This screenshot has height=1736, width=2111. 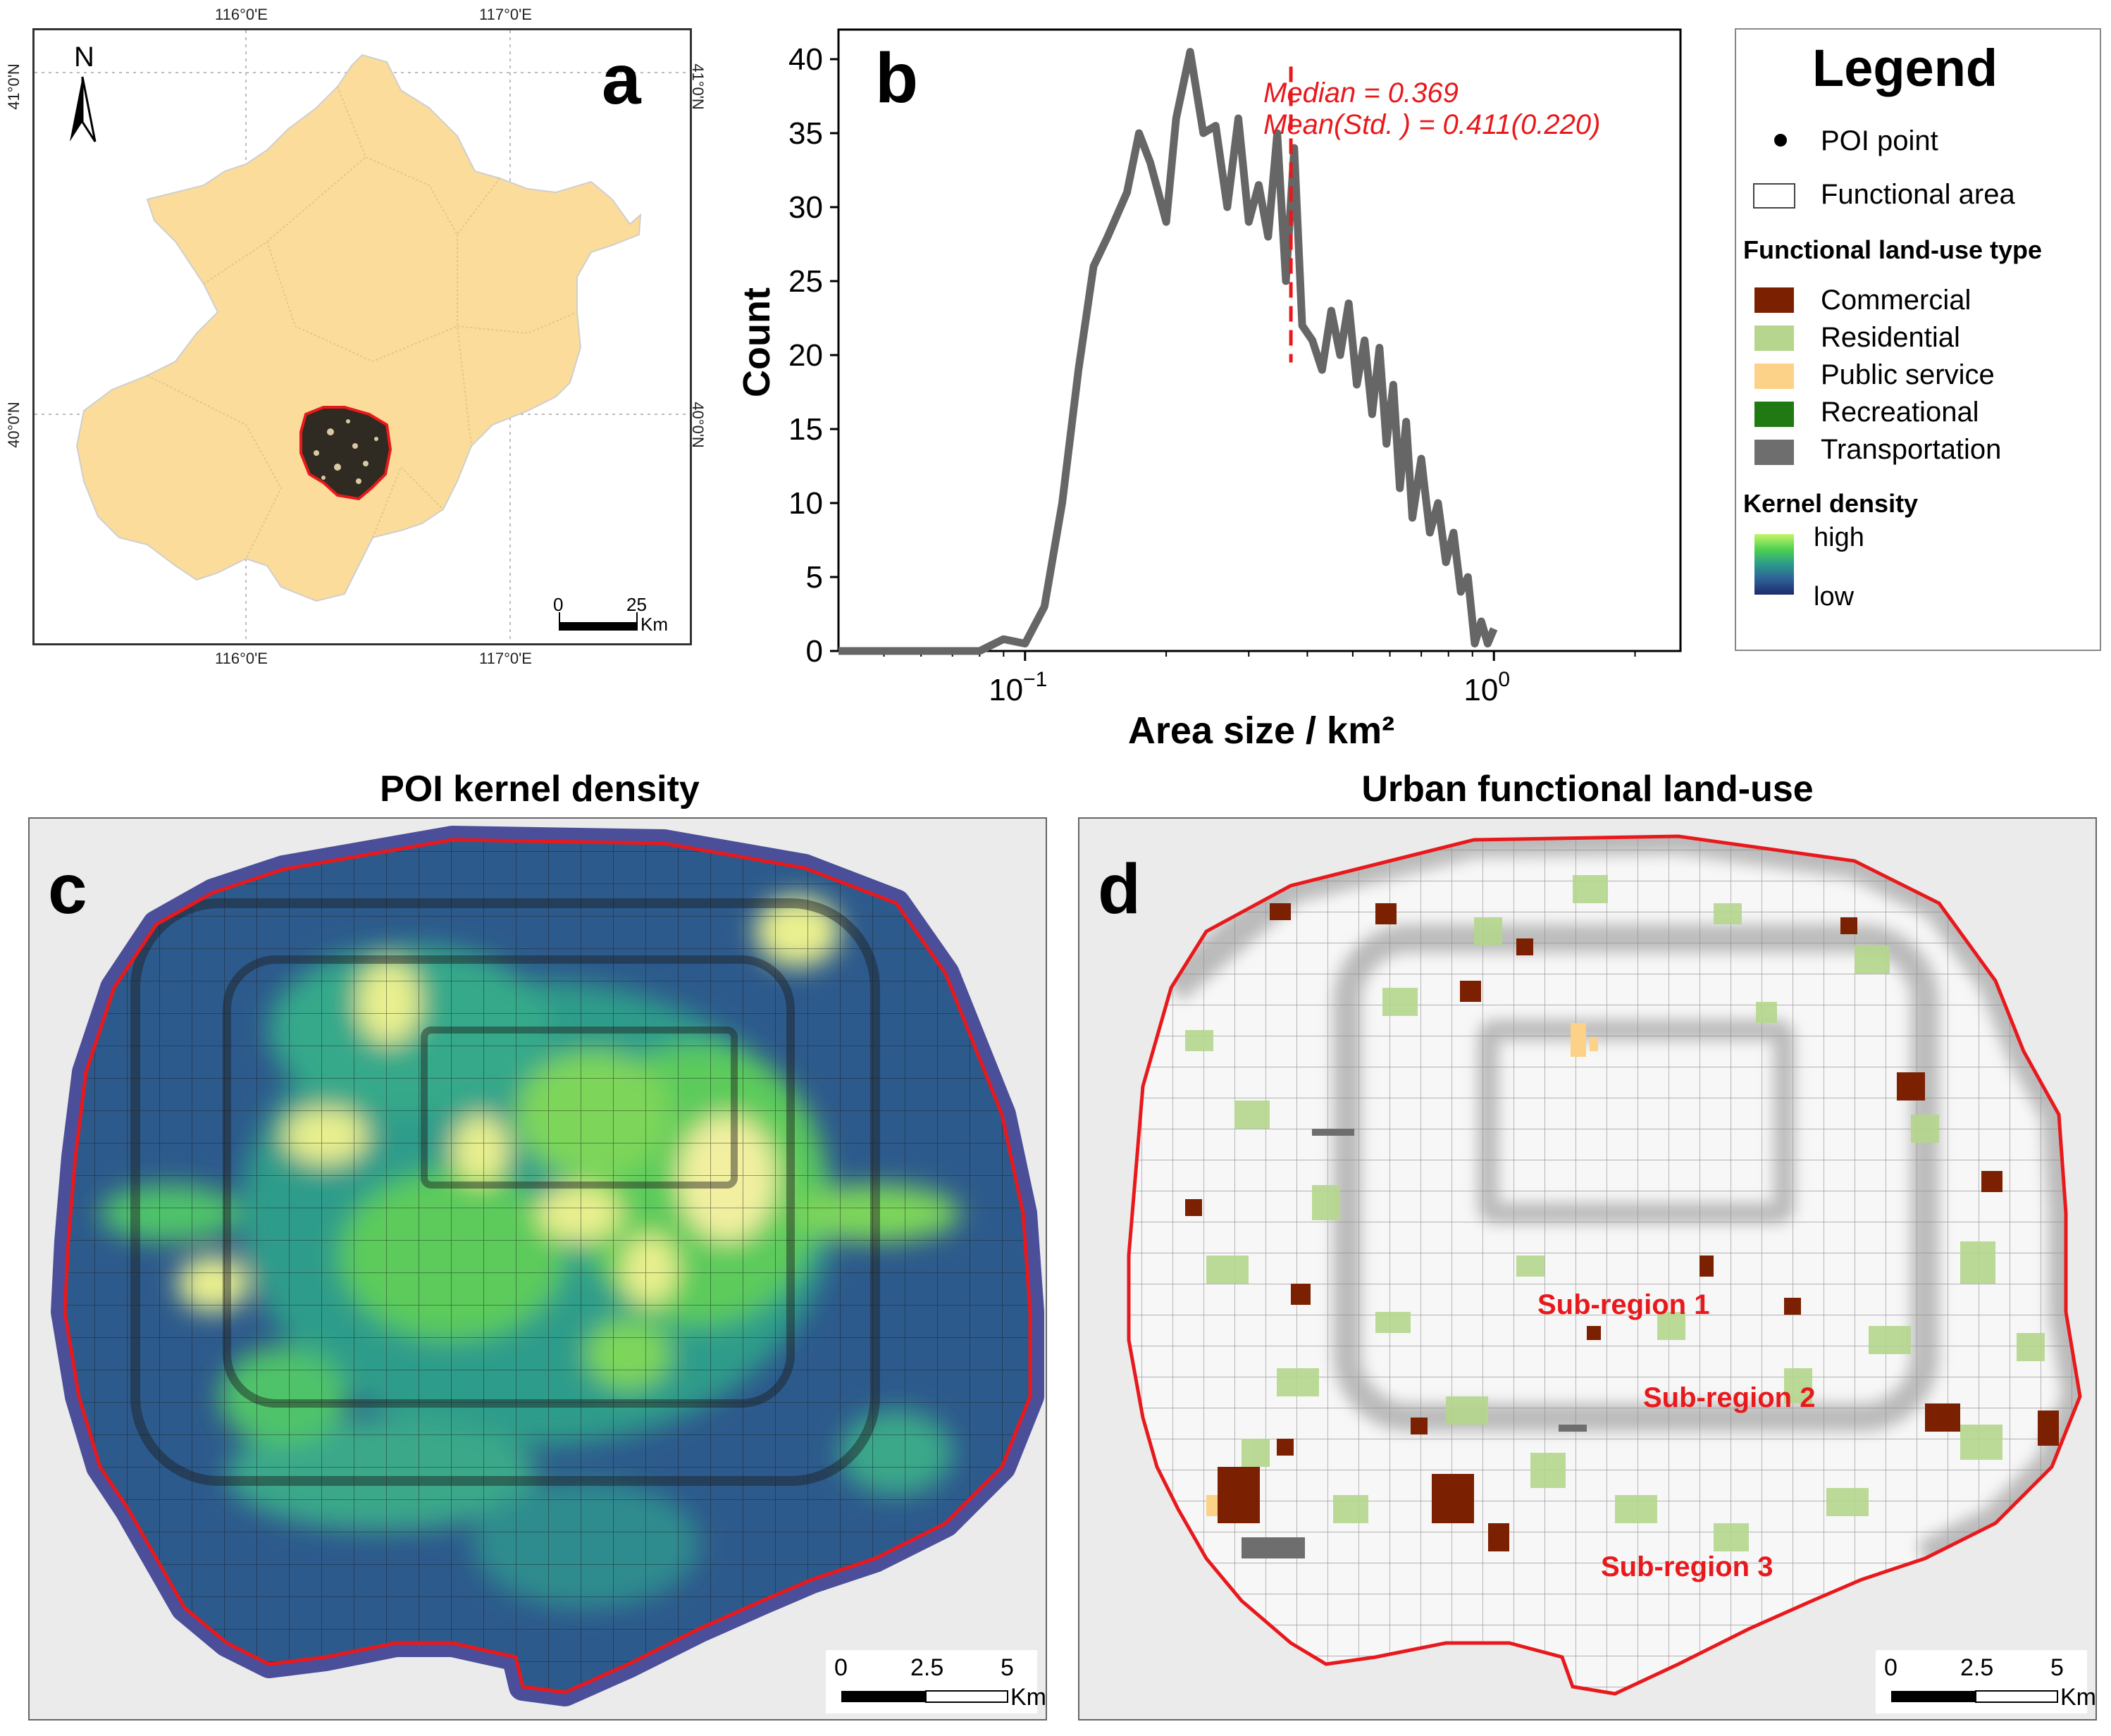 I want to click on x-axis-label: Area size / km², so click(x=1261, y=731).